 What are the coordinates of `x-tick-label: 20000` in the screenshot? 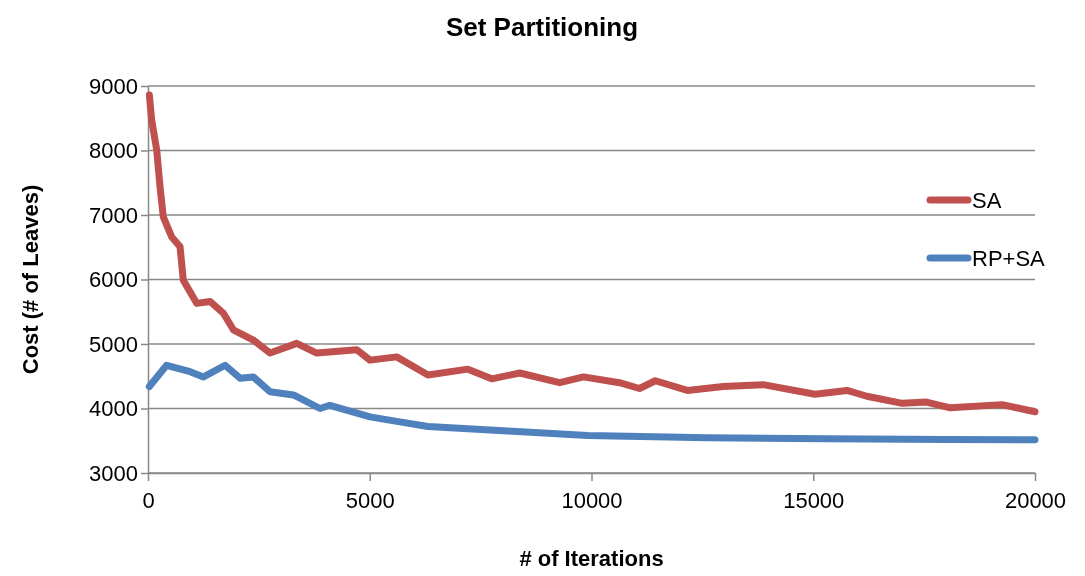 It's located at (1035, 501).